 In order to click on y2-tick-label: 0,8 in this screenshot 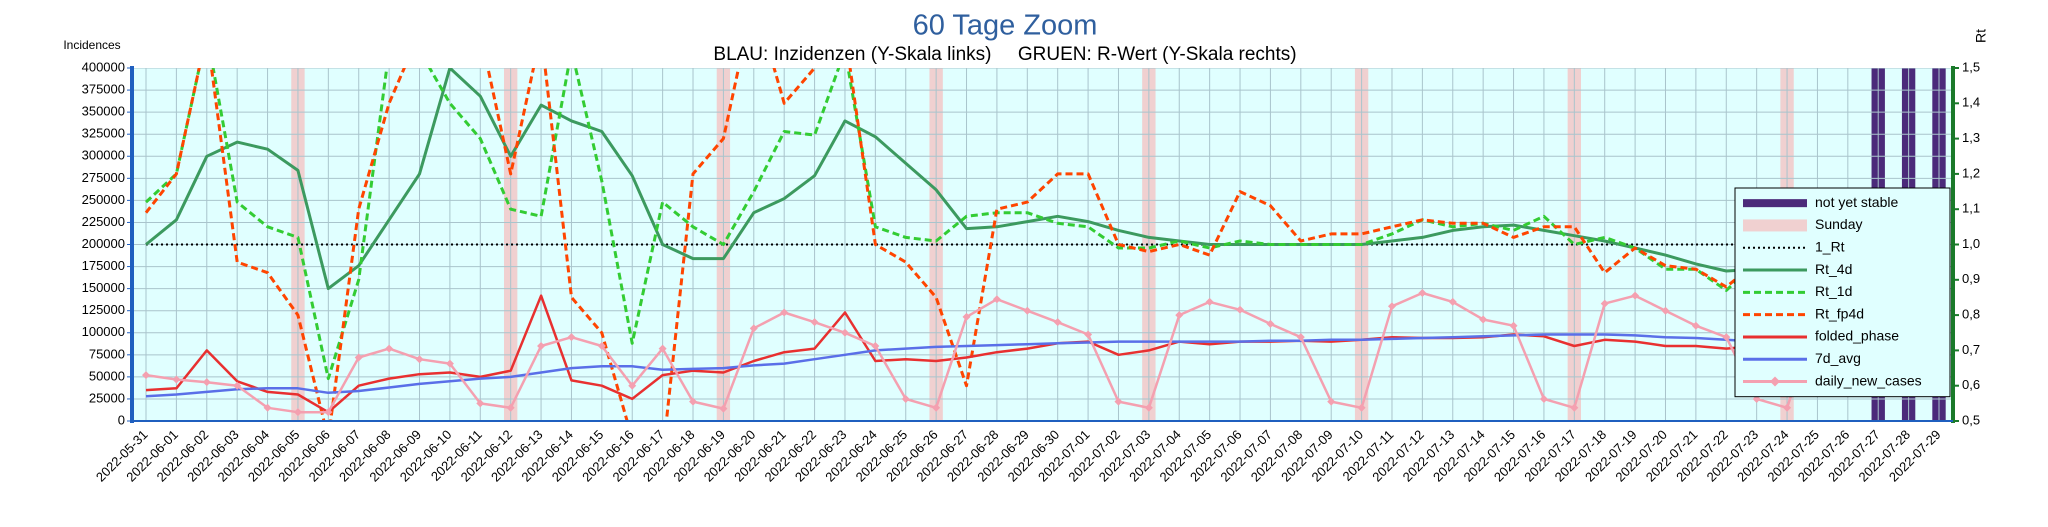, I will do `click(1971, 314)`.